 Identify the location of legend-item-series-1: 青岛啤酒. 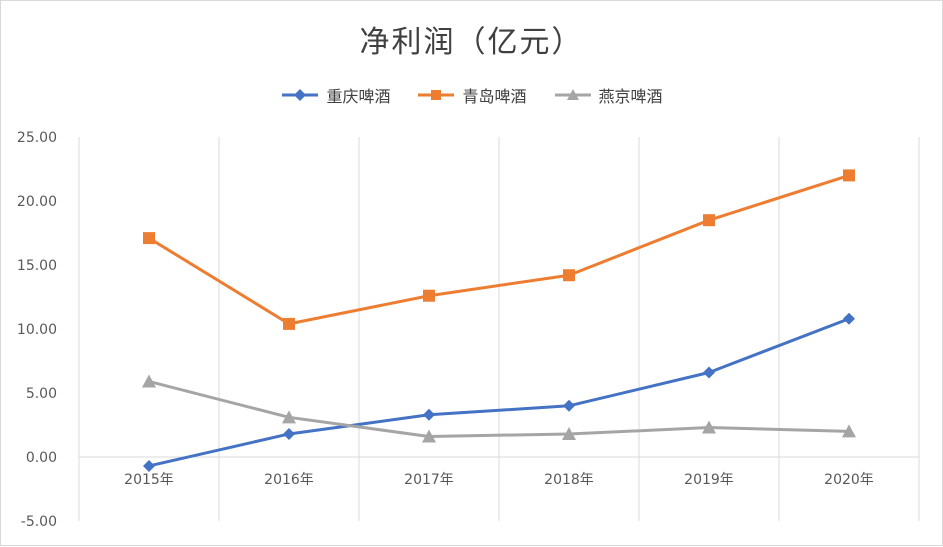
(471, 95).